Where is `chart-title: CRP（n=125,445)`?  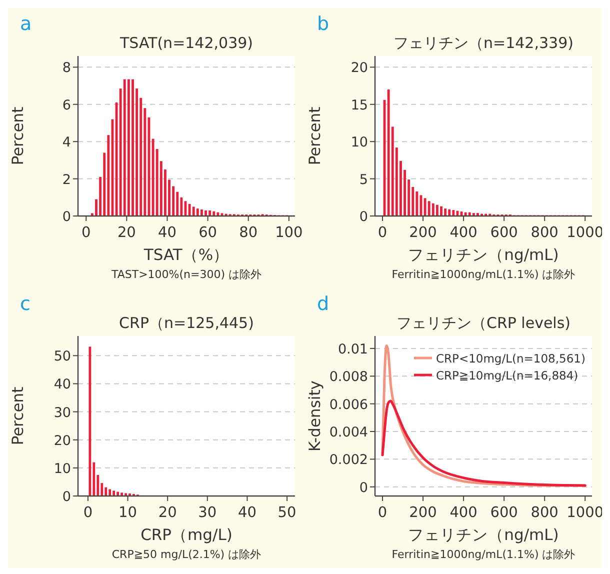
chart-title: CRP（n=125,445) is located at coordinates (186, 323).